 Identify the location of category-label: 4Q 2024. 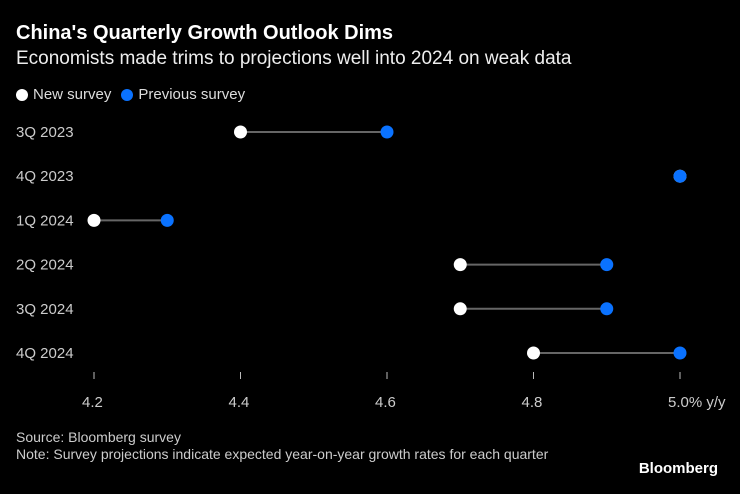
(45, 353).